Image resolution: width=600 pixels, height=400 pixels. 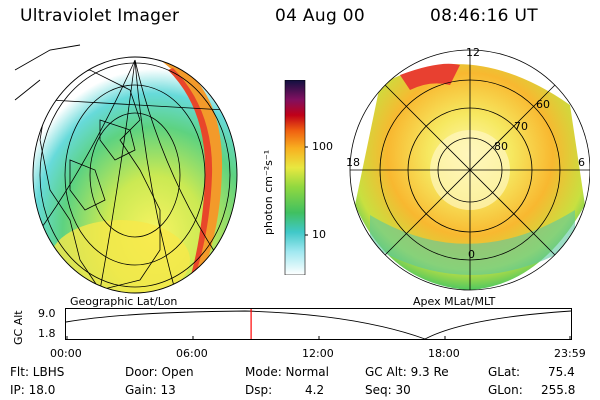 What do you see at coordinates (18, 327) in the screenshot?
I see `altitude-axis-label: GC Alt` at bounding box center [18, 327].